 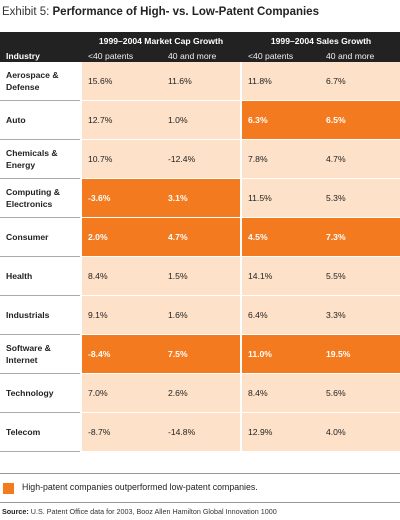 I want to click on subheader-sales-low: <40 patents, so click(x=281, y=55).